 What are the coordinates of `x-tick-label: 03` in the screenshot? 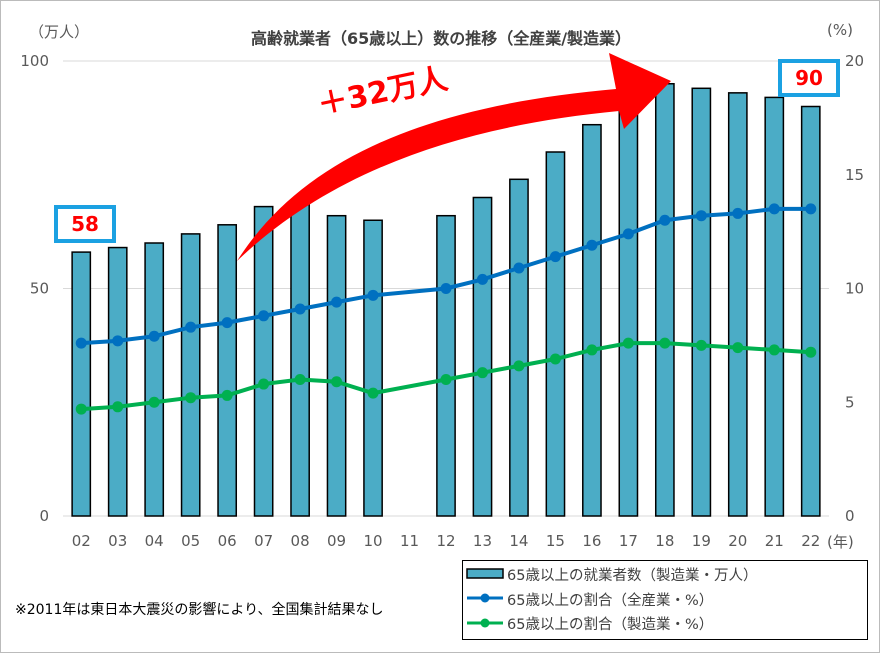 It's located at (117, 541).